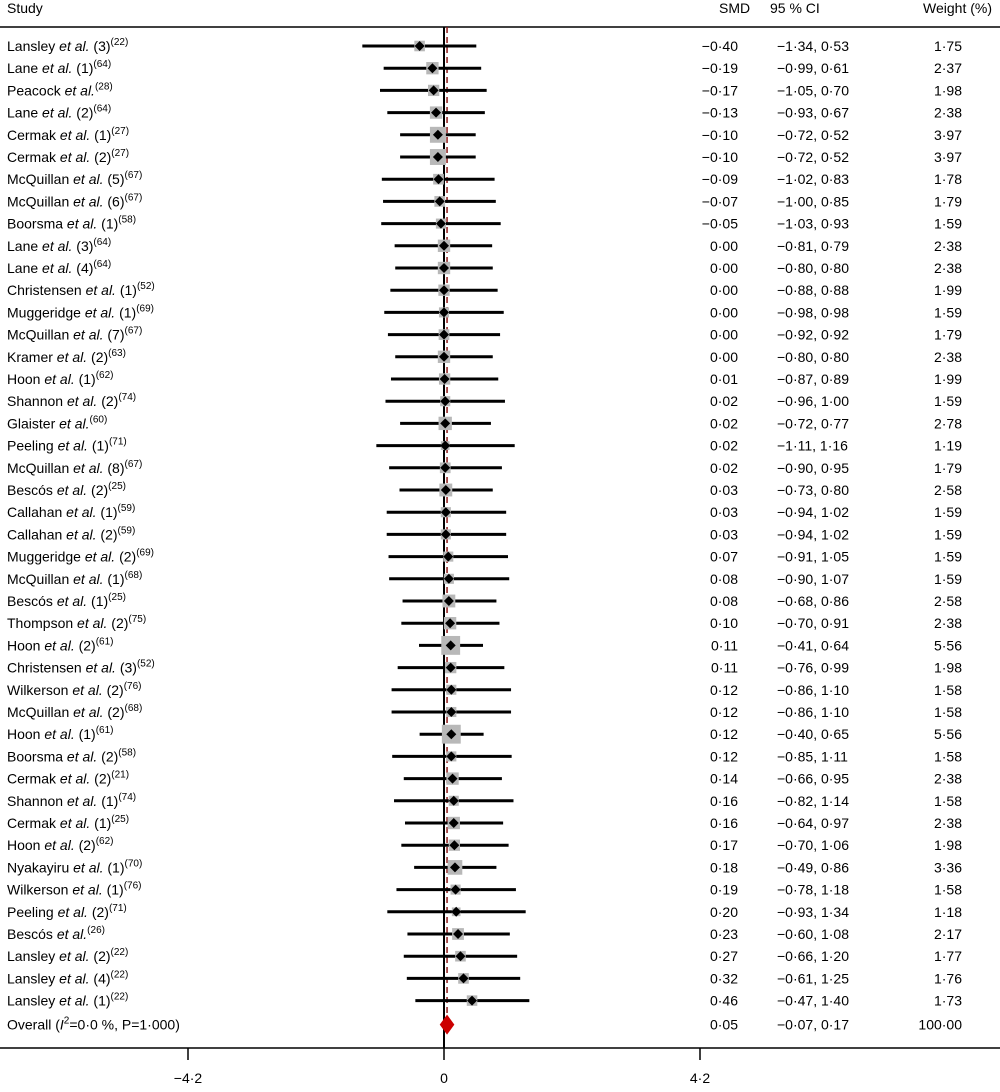 This screenshot has height=1092, width=1000. I want to click on study-label: Christensen et al. (3)(52), so click(81, 667).